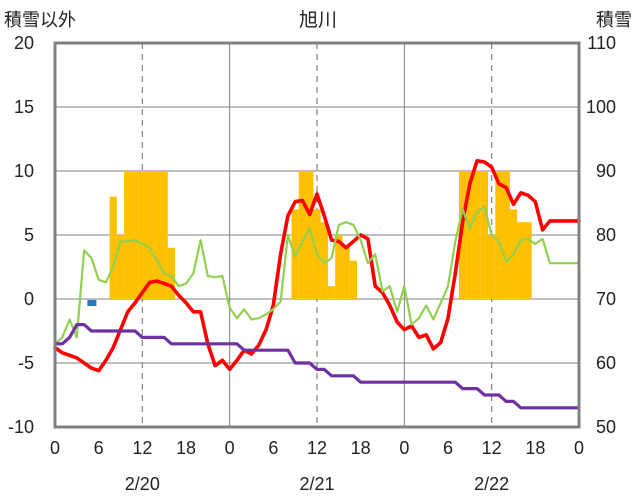  Describe the element at coordinates (92, 303) in the screenshot. I see `blue-marker` at that location.